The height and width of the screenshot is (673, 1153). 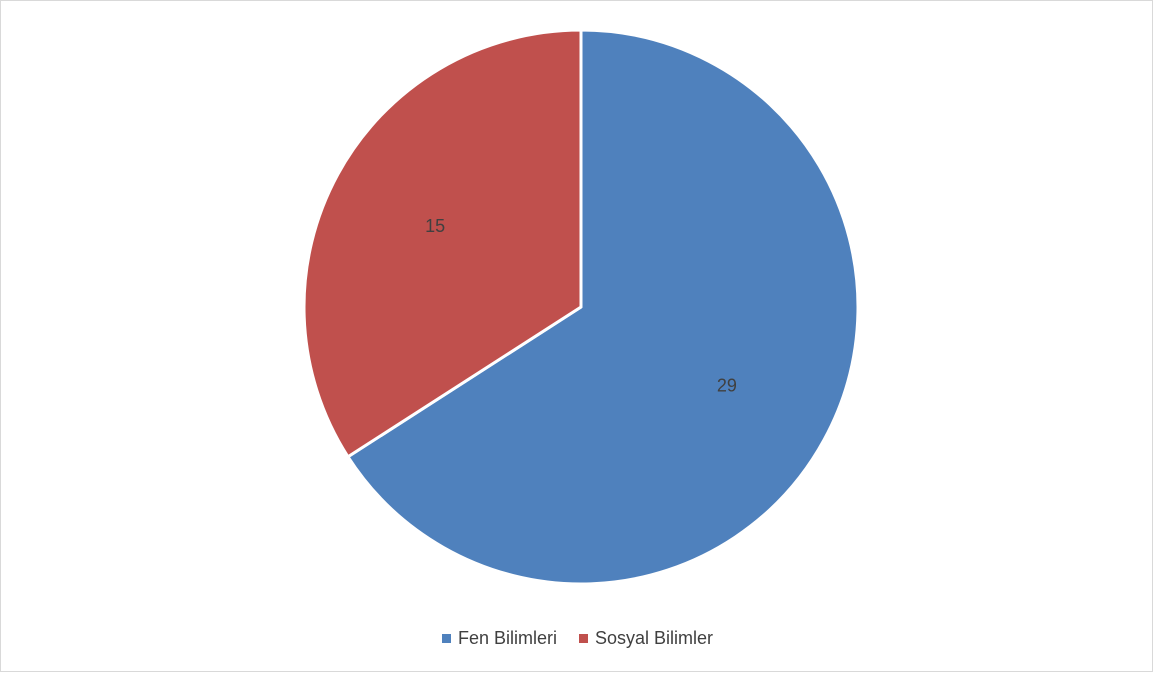 What do you see at coordinates (727, 385) in the screenshot?
I see `data-label-fen-bilimleri: 29` at bounding box center [727, 385].